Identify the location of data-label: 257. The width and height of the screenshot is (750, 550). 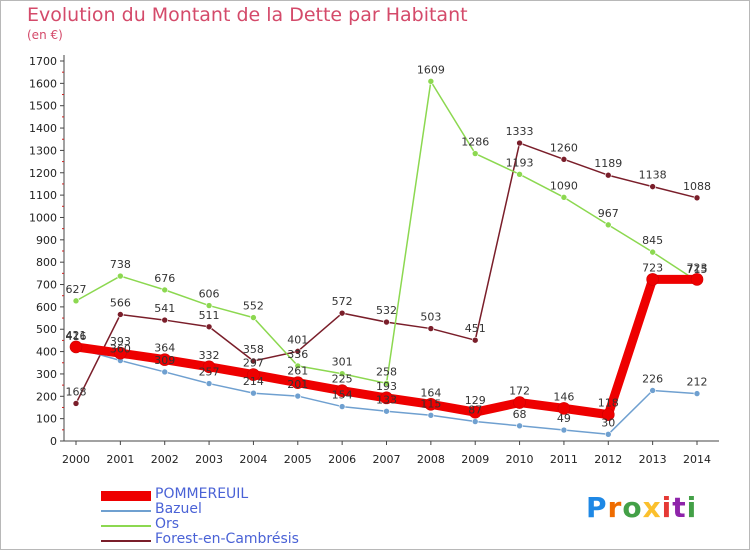
(209, 372).